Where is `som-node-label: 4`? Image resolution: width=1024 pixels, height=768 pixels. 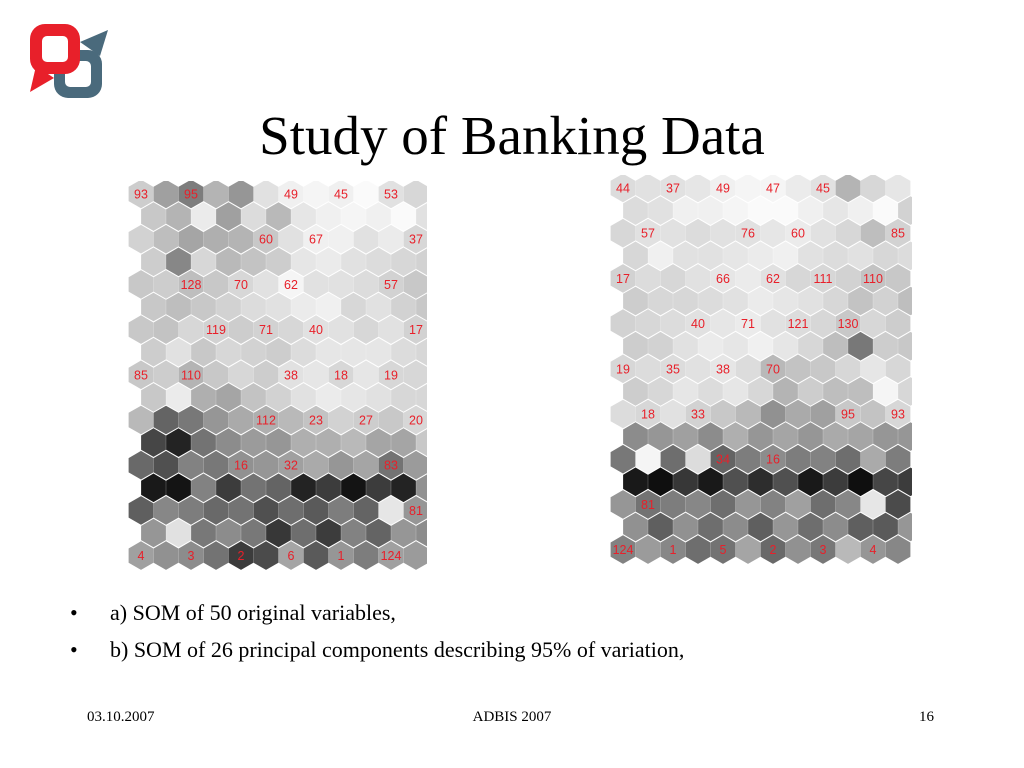
som-node-label: 4 is located at coordinates (141, 556).